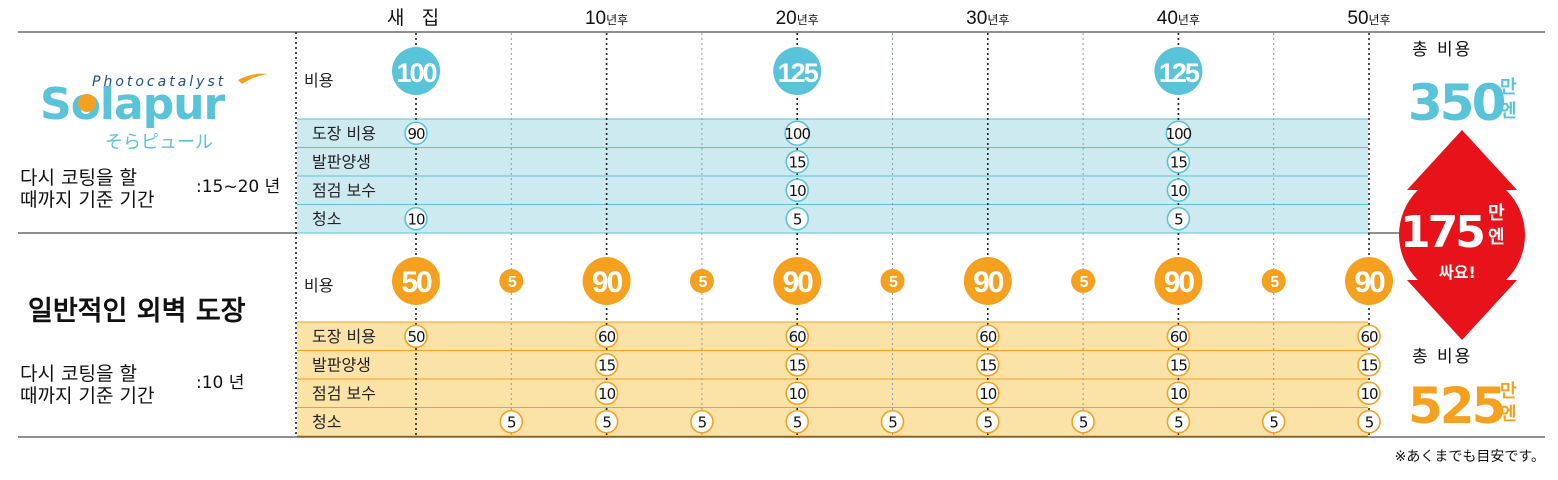 This screenshot has height=480, width=1558. What do you see at coordinates (1368, 18) in the screenshot?
I see `column-header: 50년후` at bounding box center [1368, 18].